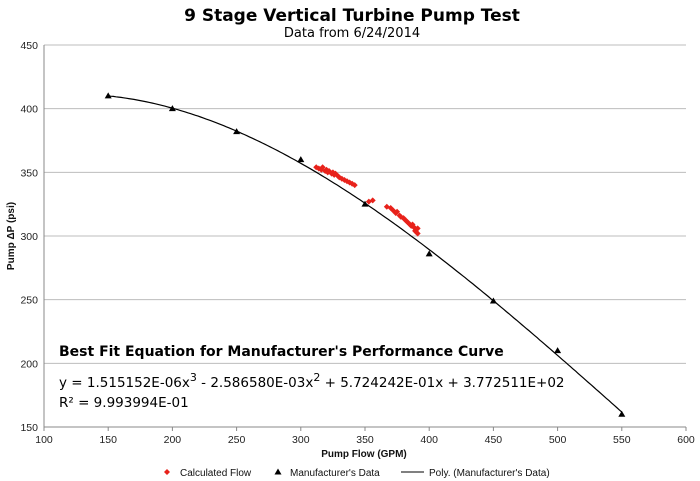  I want to click on x-tick-label: 300, so click(301, 440).